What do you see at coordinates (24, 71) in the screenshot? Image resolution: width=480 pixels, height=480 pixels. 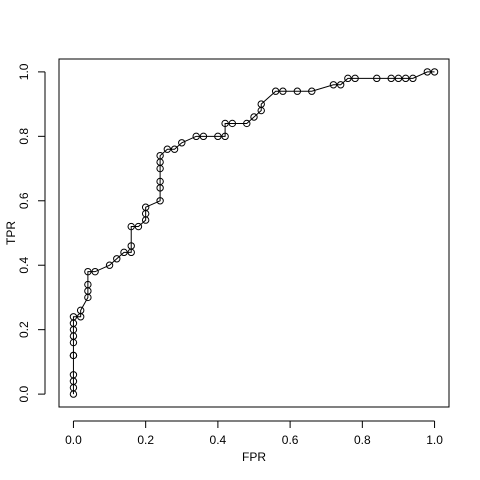 I see `y-tick-label: 1.0` at bounding box center [24, 71].